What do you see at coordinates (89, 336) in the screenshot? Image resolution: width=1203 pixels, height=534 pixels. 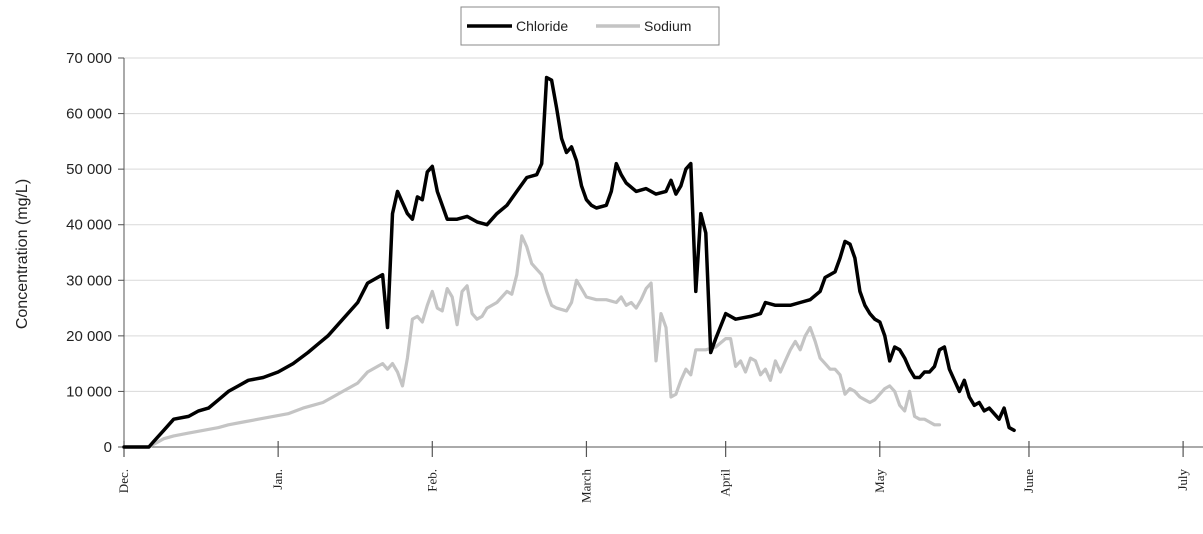 I see `y-tick-label: 20 000` at bounding box center [89, 336].